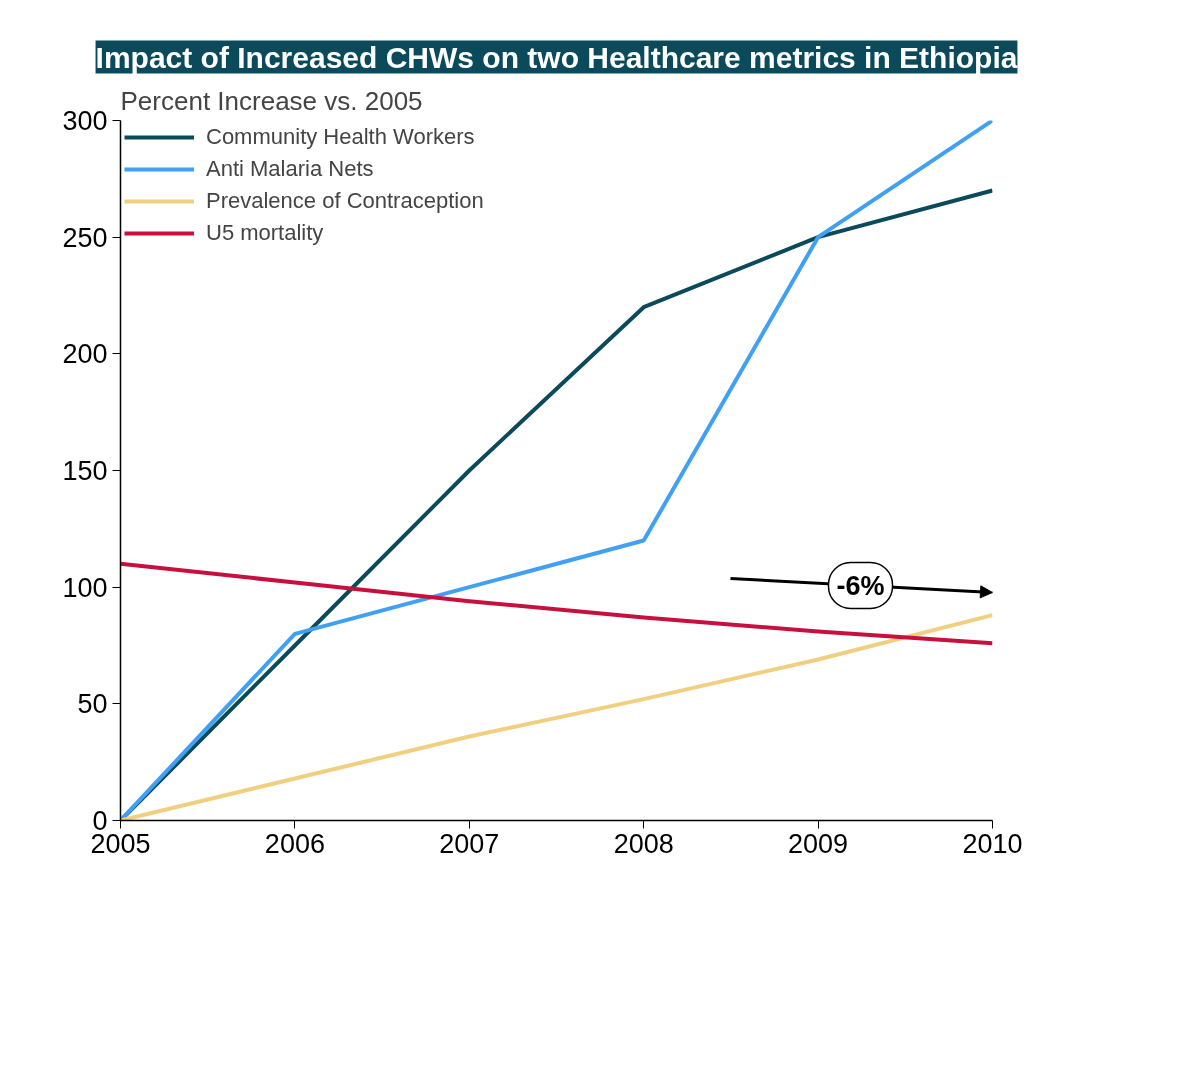 The image size is (1188, 1086). Describe the element at coordinates (340, 137) in the screenshot. I see `legend-label: Community Health Workers` at that location.